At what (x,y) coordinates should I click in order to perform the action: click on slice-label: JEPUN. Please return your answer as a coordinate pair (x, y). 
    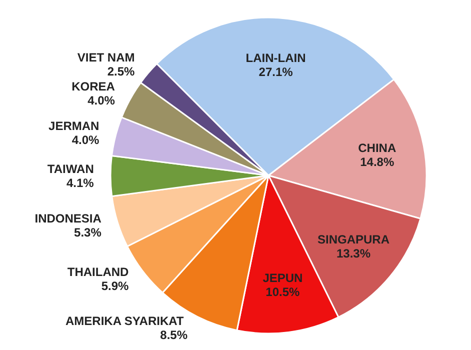
    Looking at the image, I should click on (282, 278).